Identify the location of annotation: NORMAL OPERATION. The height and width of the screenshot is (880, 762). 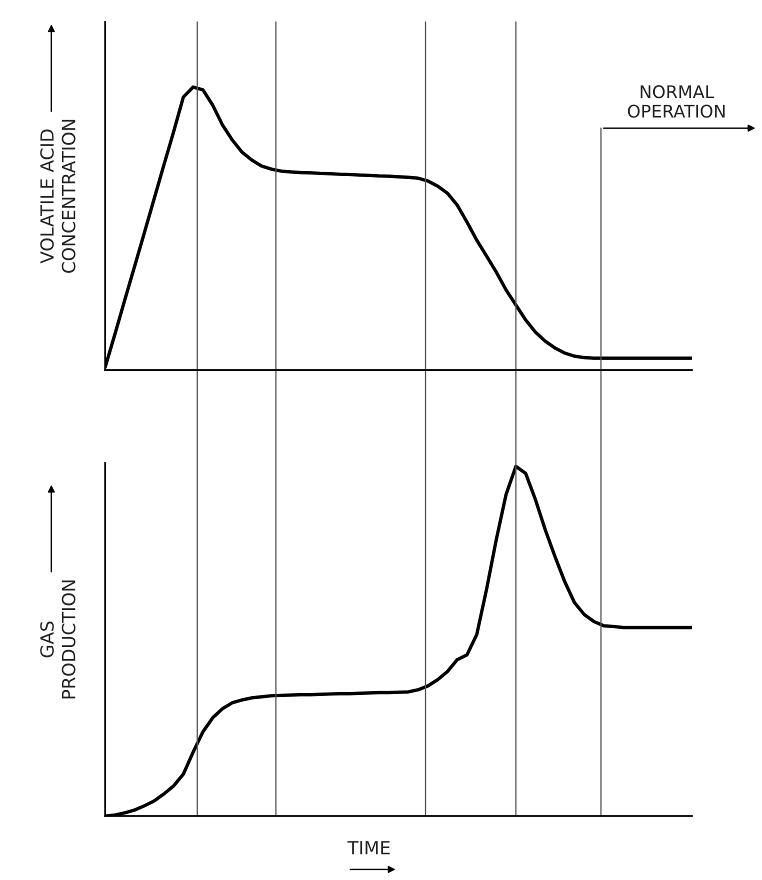
(676, 101).